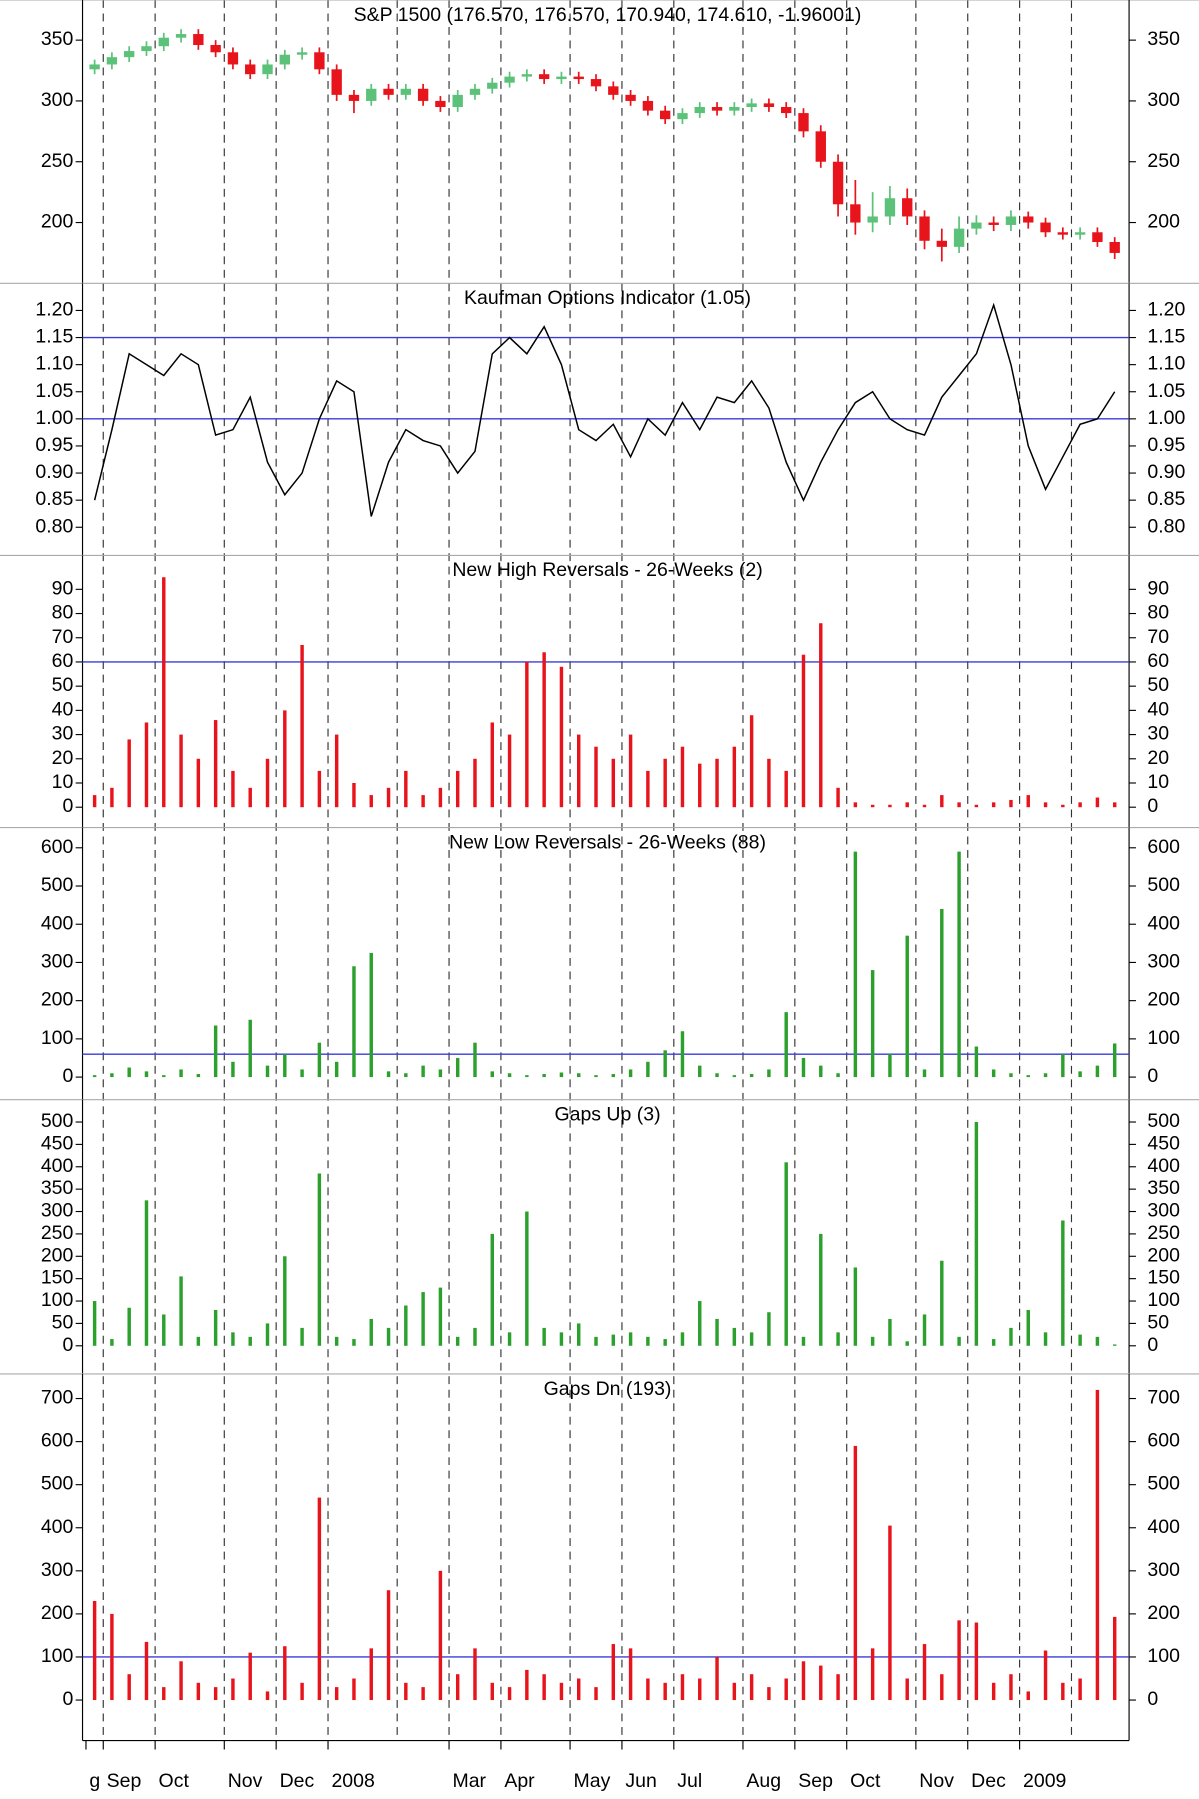  Describe the element at coordinates (63, 734) in the screenshot. I see `y-tick-label: 30` at that location.